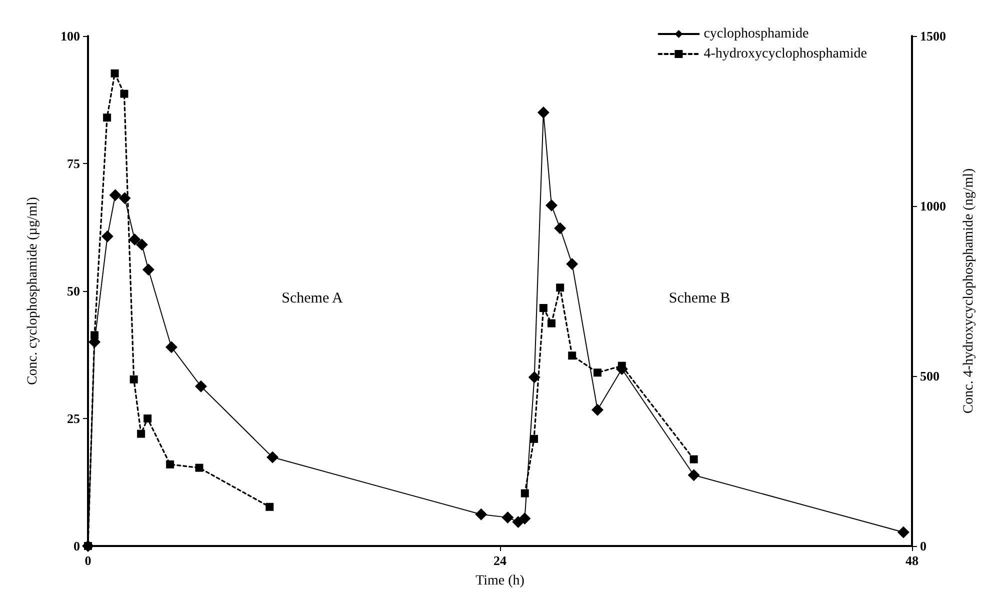  I want to click on y-axis-title: Conc. cyclophosphamide (µg/ml), so click(33, 291).